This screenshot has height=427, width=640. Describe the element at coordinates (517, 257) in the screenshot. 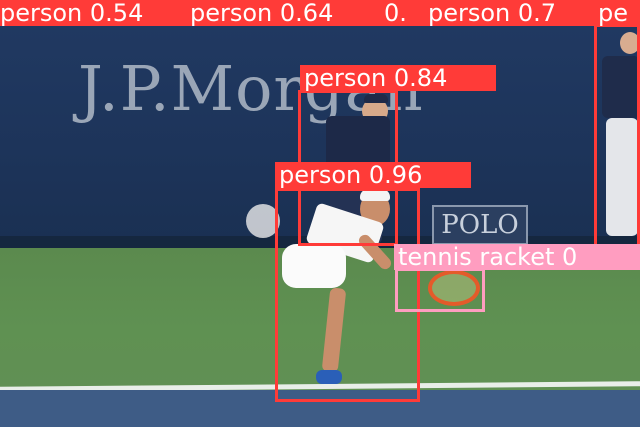

I see `label-det-8: tennis racket 0` at that location.